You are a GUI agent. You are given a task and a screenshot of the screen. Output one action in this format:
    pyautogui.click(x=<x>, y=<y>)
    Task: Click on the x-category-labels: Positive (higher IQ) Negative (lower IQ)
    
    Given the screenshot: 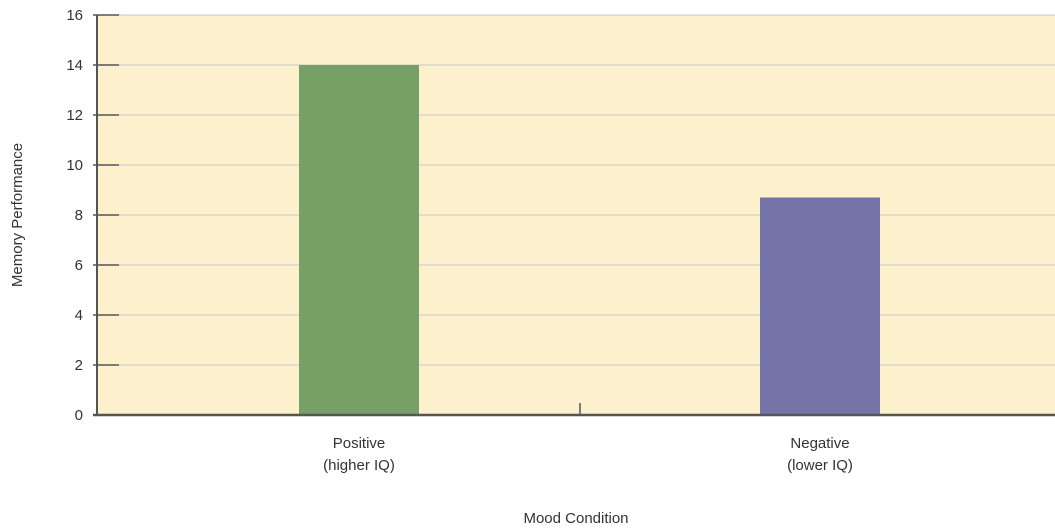 What is the action you would take?
    pyautogui.click(x=588, y=454)
    